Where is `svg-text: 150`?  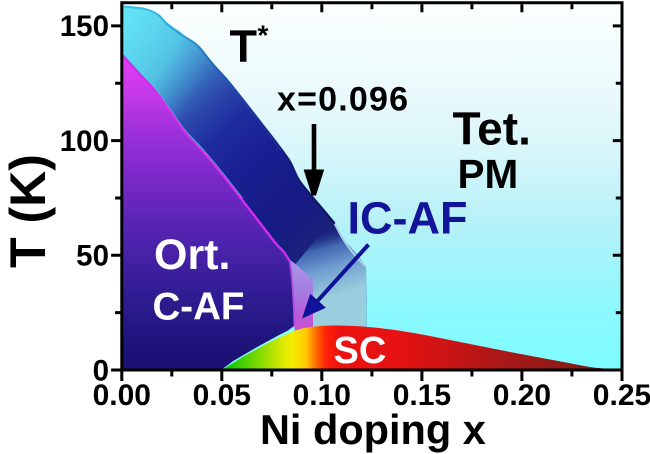
svg-text: 150 is located at coordinates (84, 26).